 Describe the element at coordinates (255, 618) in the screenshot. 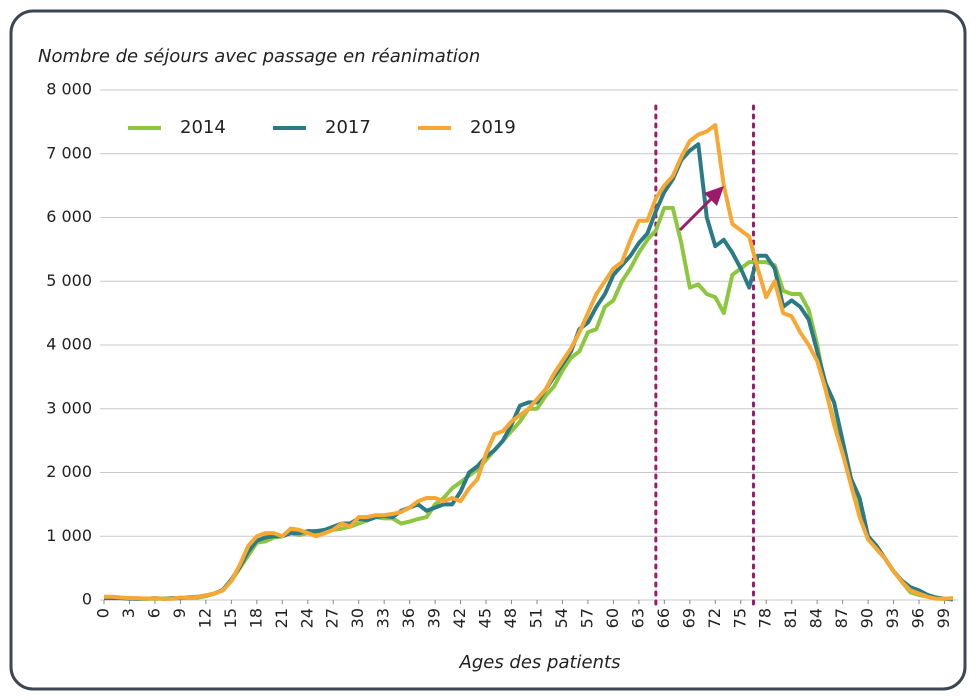

I see `x-tick-label: 18` at that location.